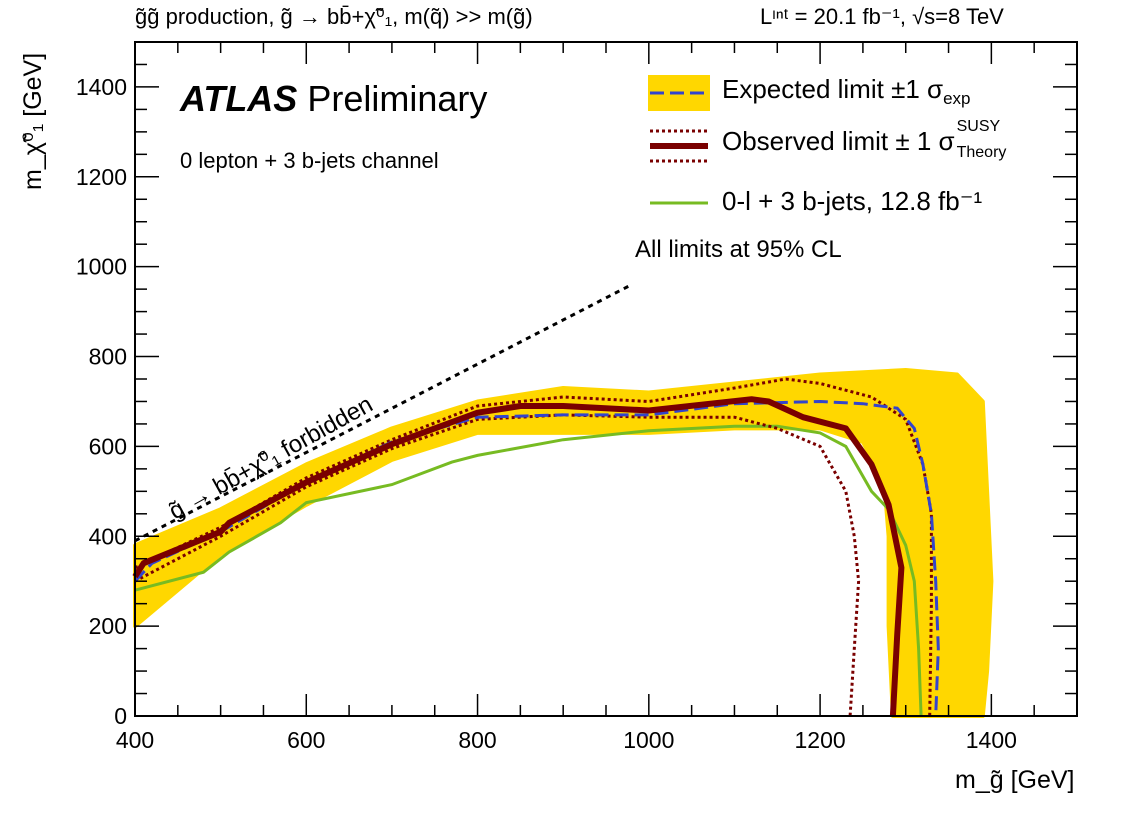 This screenshot has height=814, width=1134. I want to click on x-tick-label: 400, so click(135, 740).